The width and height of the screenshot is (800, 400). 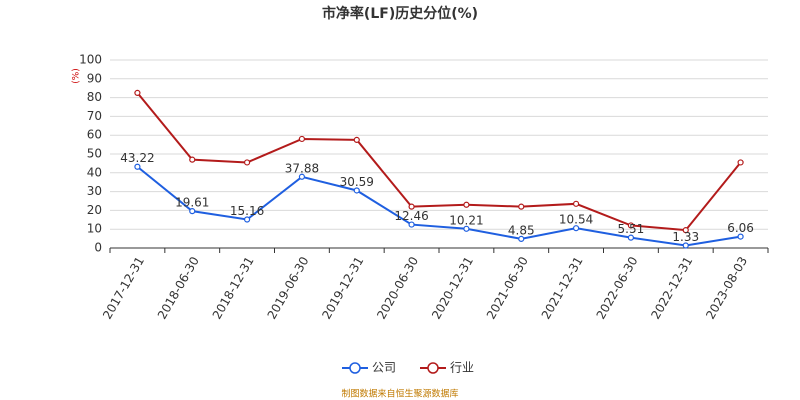 What do you see at coordinates (178, 287) in the screenshot?
I see `x-tick-label: 2018-06-30` at bounding box center [178, 287].